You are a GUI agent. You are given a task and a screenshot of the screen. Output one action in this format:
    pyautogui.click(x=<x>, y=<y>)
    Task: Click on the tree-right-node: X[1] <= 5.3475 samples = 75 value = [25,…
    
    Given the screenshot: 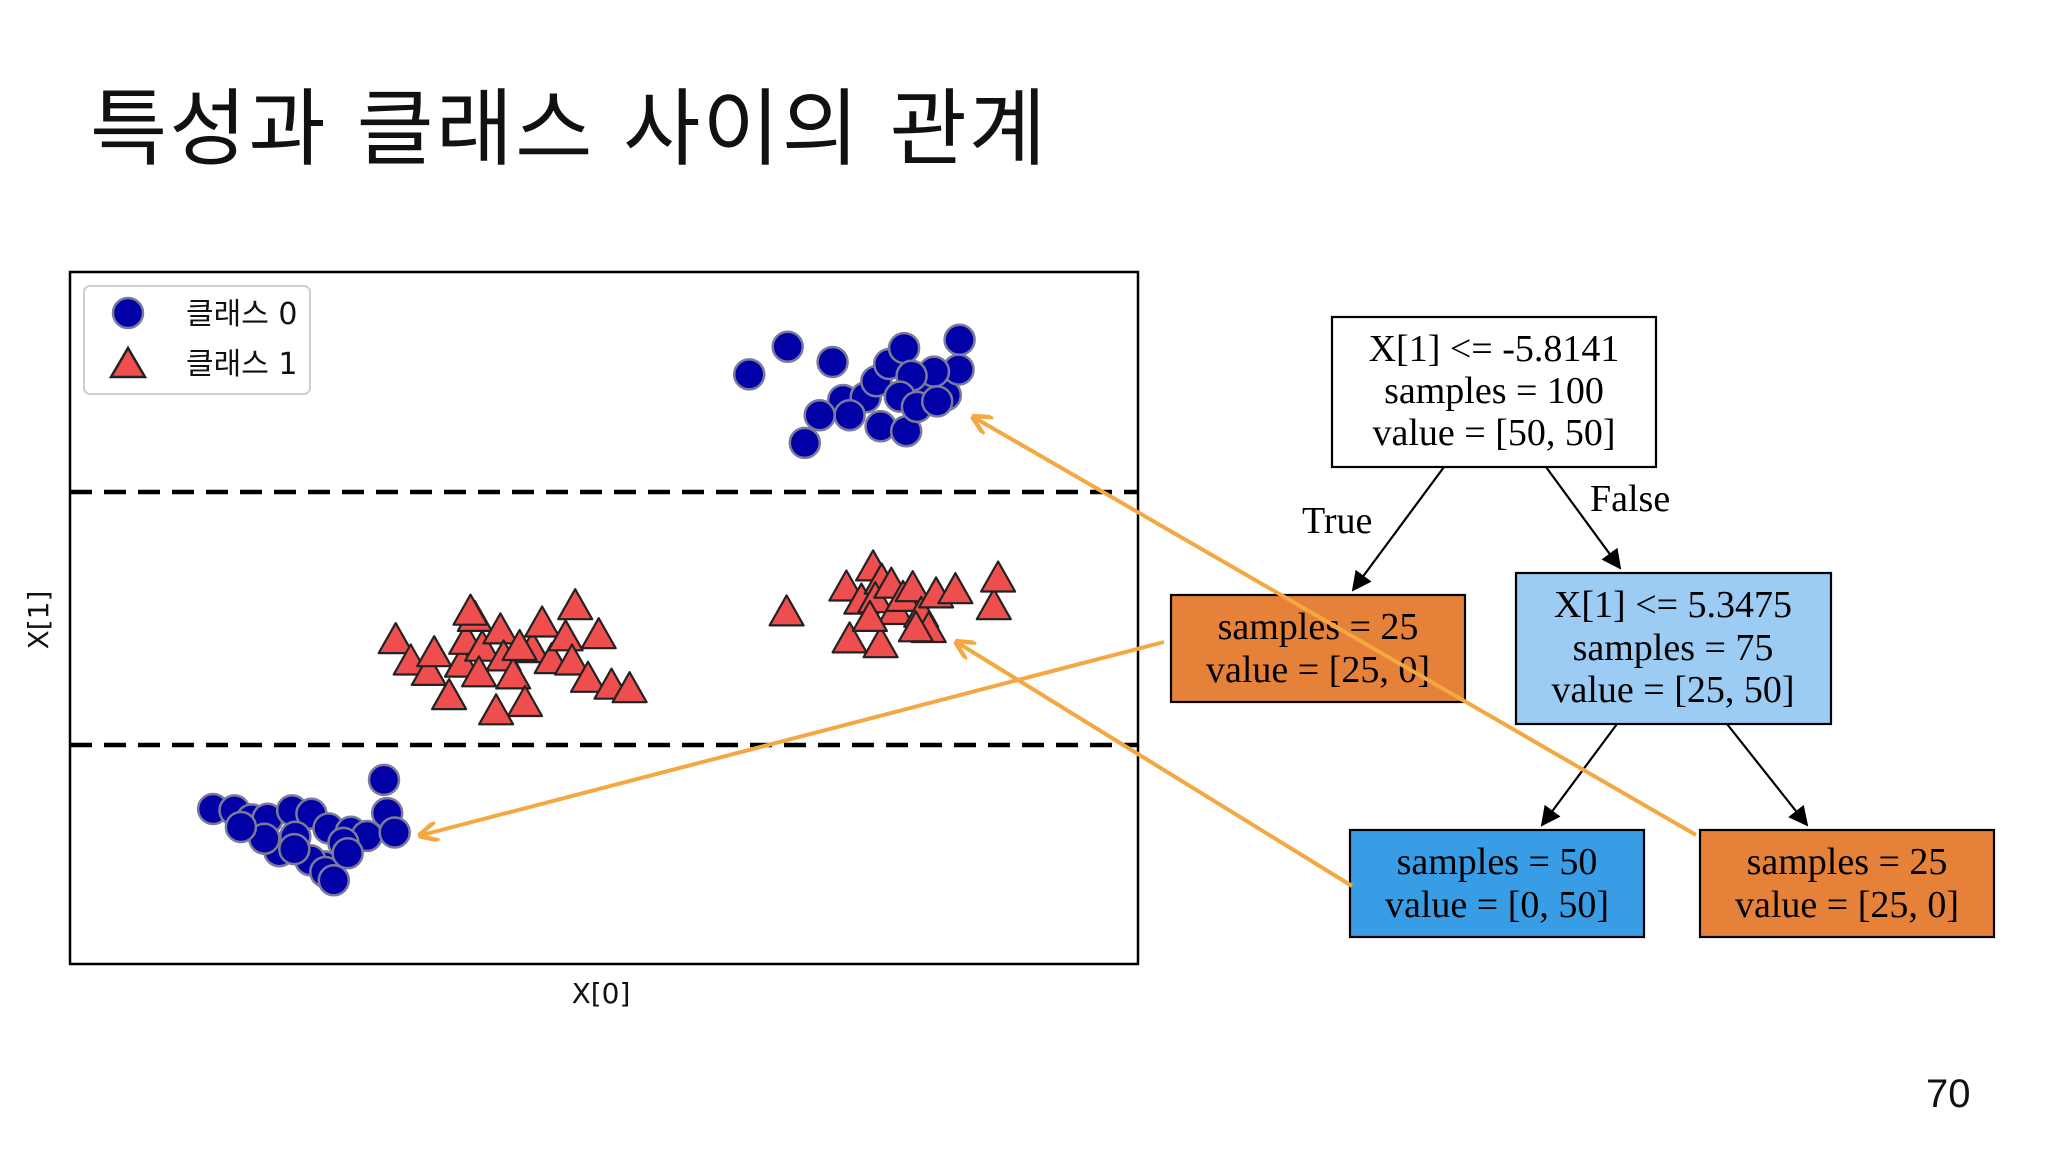 What is the action you would take?
    pyautogui.click(x=1673, y=648)
    